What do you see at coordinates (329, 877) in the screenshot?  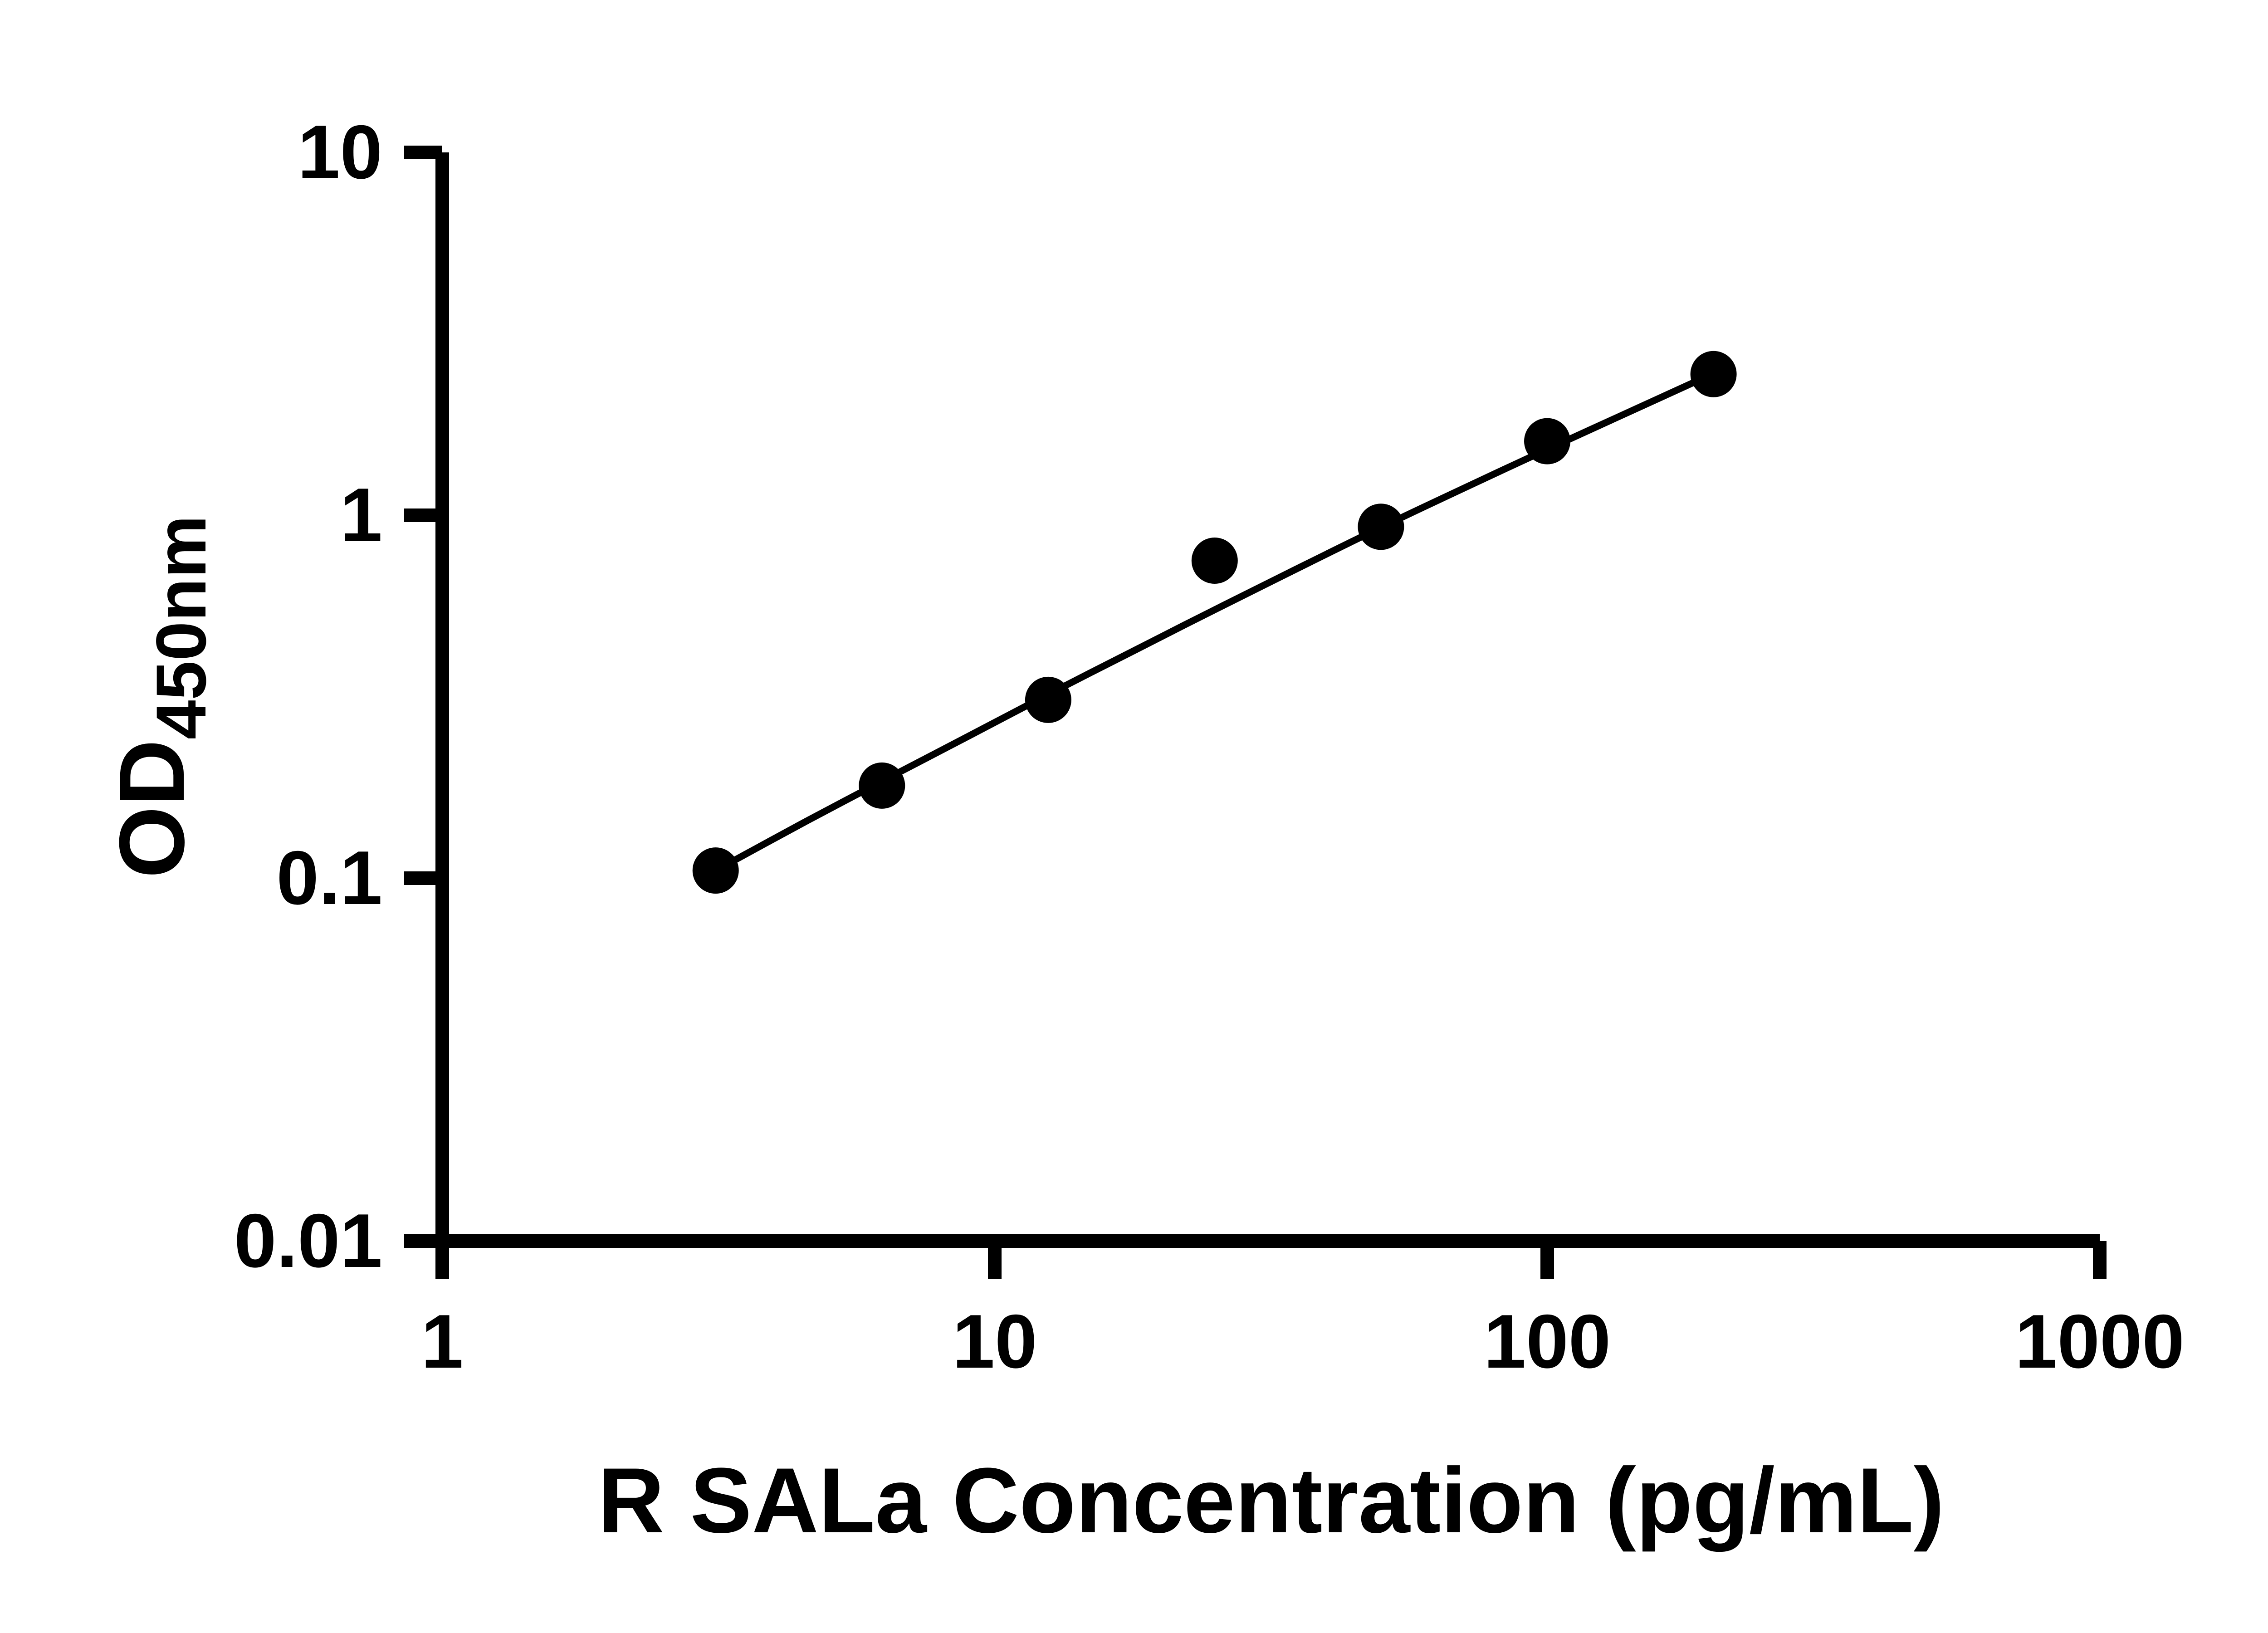 I see `y-tick-label: 0.1` at bounding box center [329, 877].